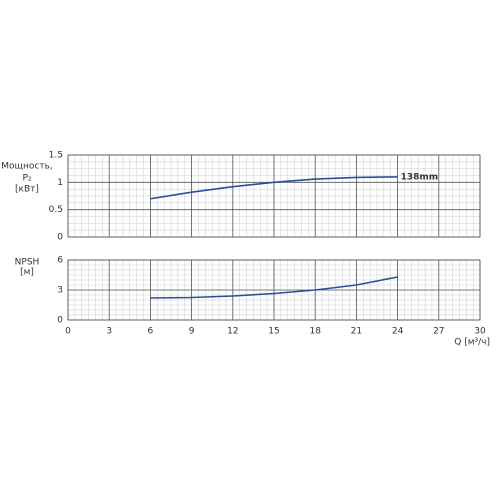  What do you see at coordinates (68, 332) in the screenshot?
I see `x-tick-label: 0` at bounding box center [68, 332].